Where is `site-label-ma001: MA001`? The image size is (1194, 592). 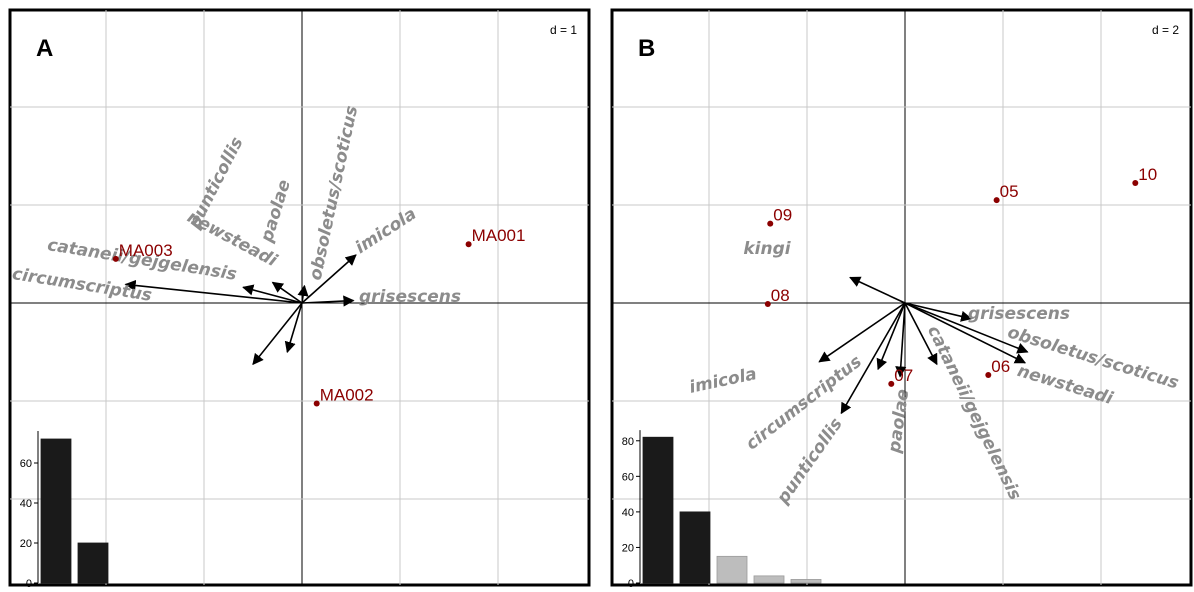
site-label-ma001: MA001 is located at coordinates (499, 235).